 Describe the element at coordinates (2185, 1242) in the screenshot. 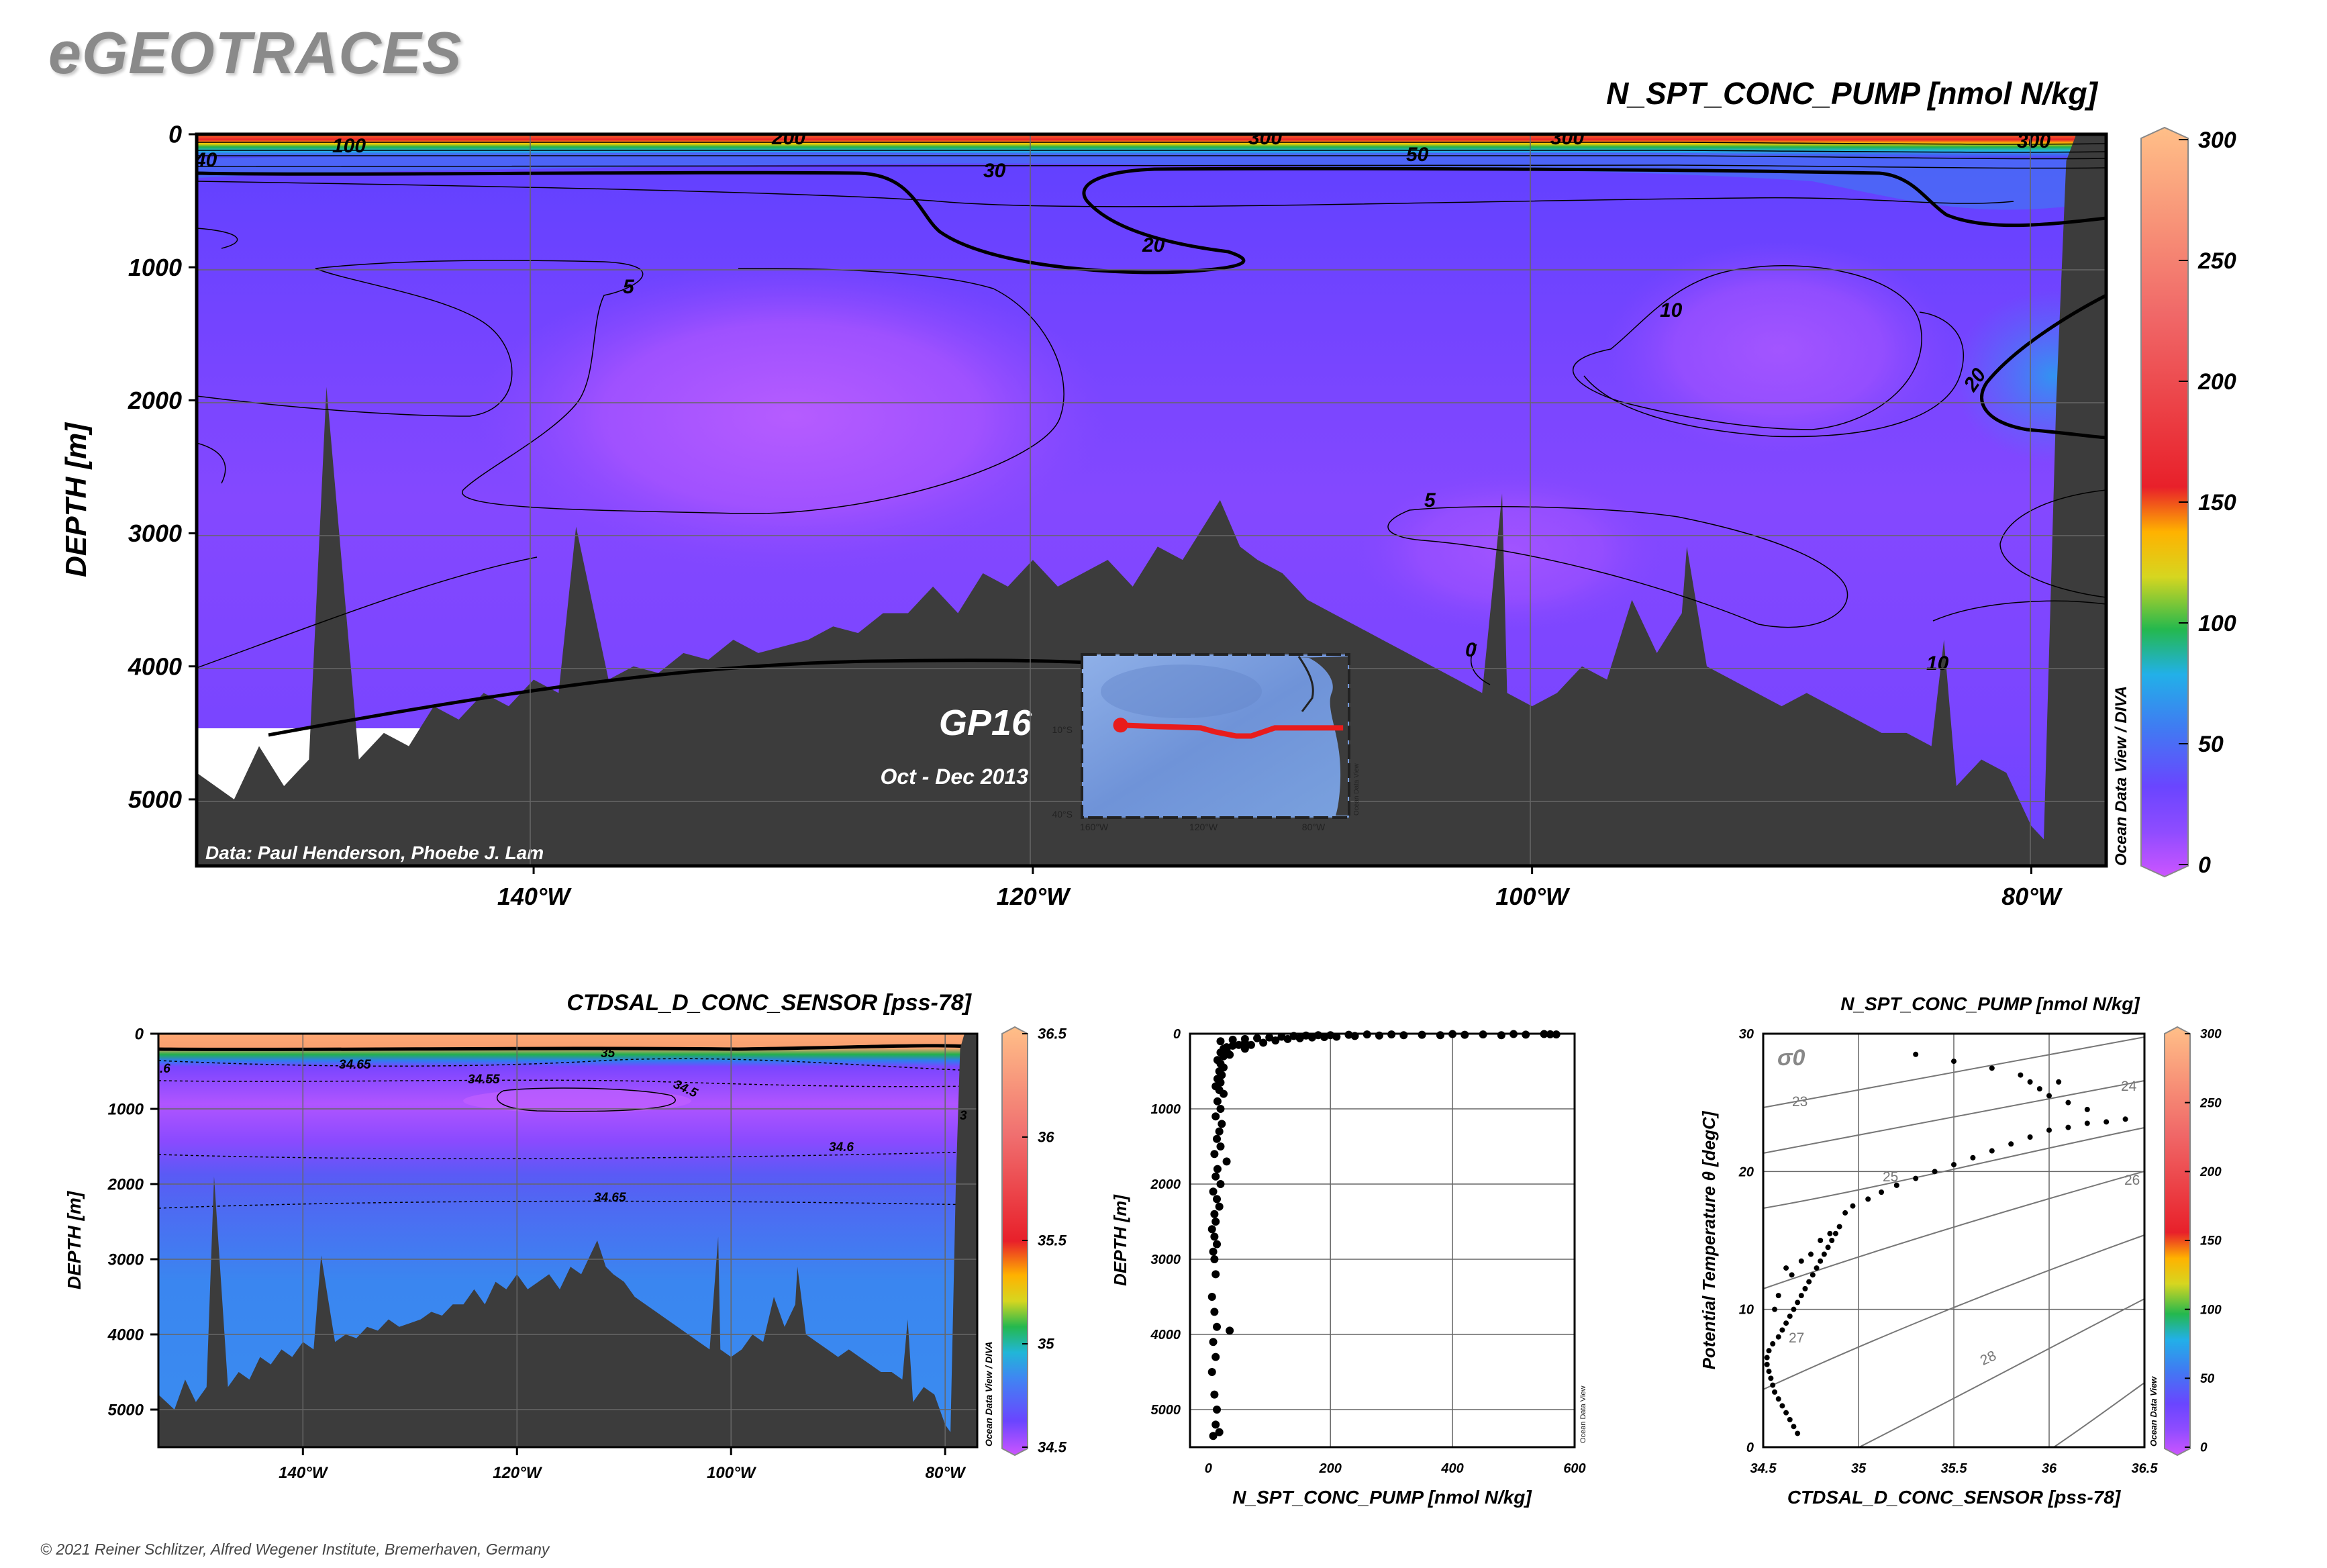

I see `ts-colorbar: 0 50 100 150 200 250 300 Ocean Data View` at that location.